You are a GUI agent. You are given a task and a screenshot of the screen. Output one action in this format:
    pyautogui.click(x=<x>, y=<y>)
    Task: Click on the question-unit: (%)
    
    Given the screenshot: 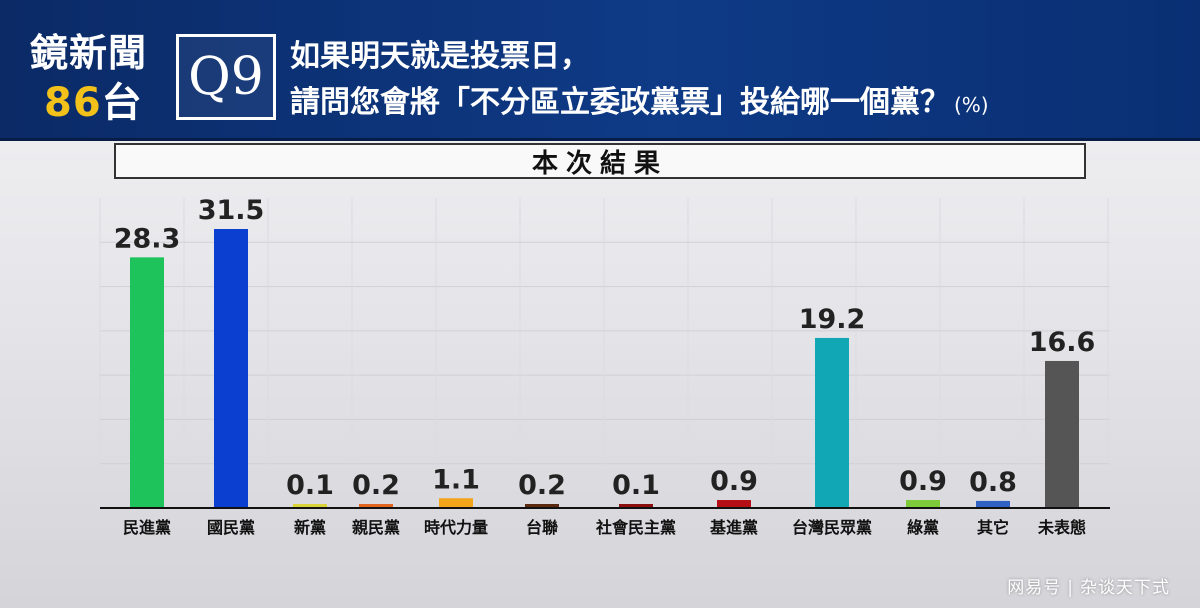 What is the action you would take?
    pyautogui.click(x=971, y=105)
    